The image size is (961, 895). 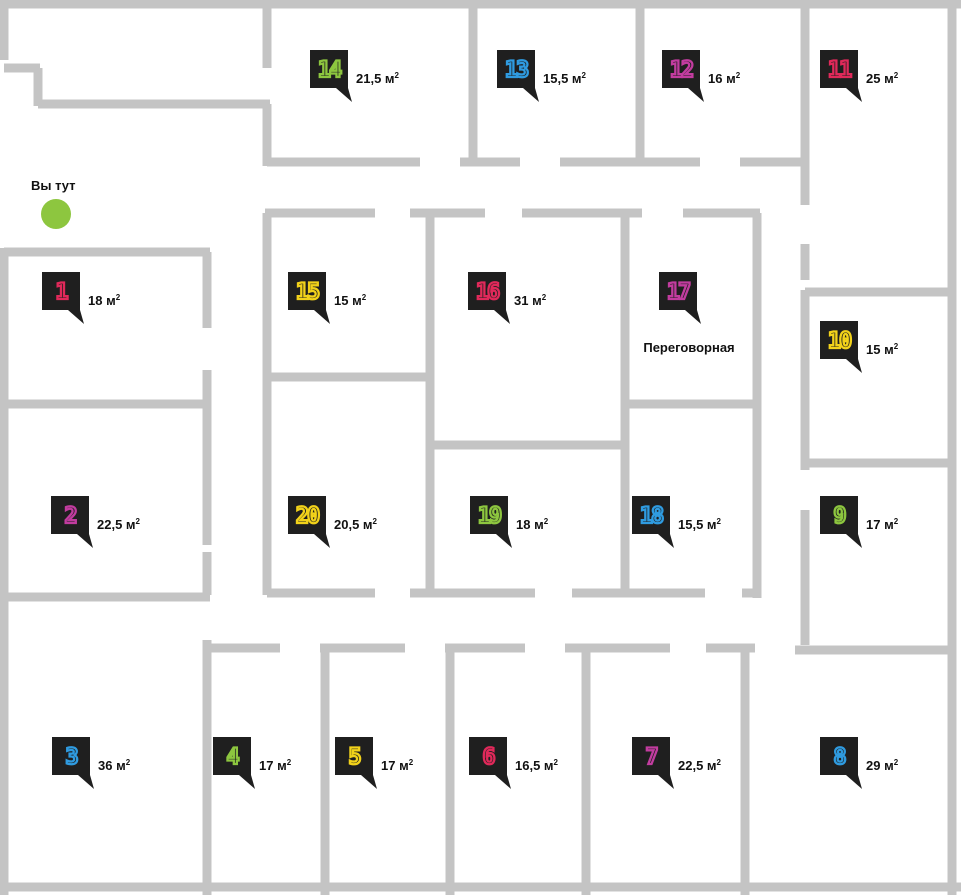 I want to click on office-15: 15 15 м2, so click(x=327, y=298).